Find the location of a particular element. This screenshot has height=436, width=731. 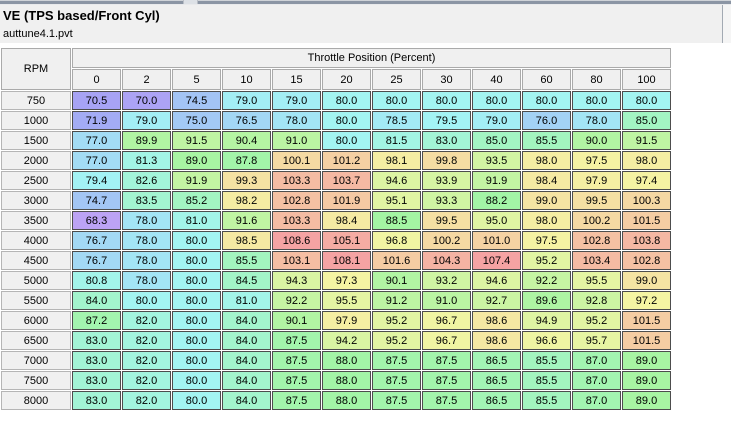

ve-cell: 97.5 is located at coordinates (546, 240).